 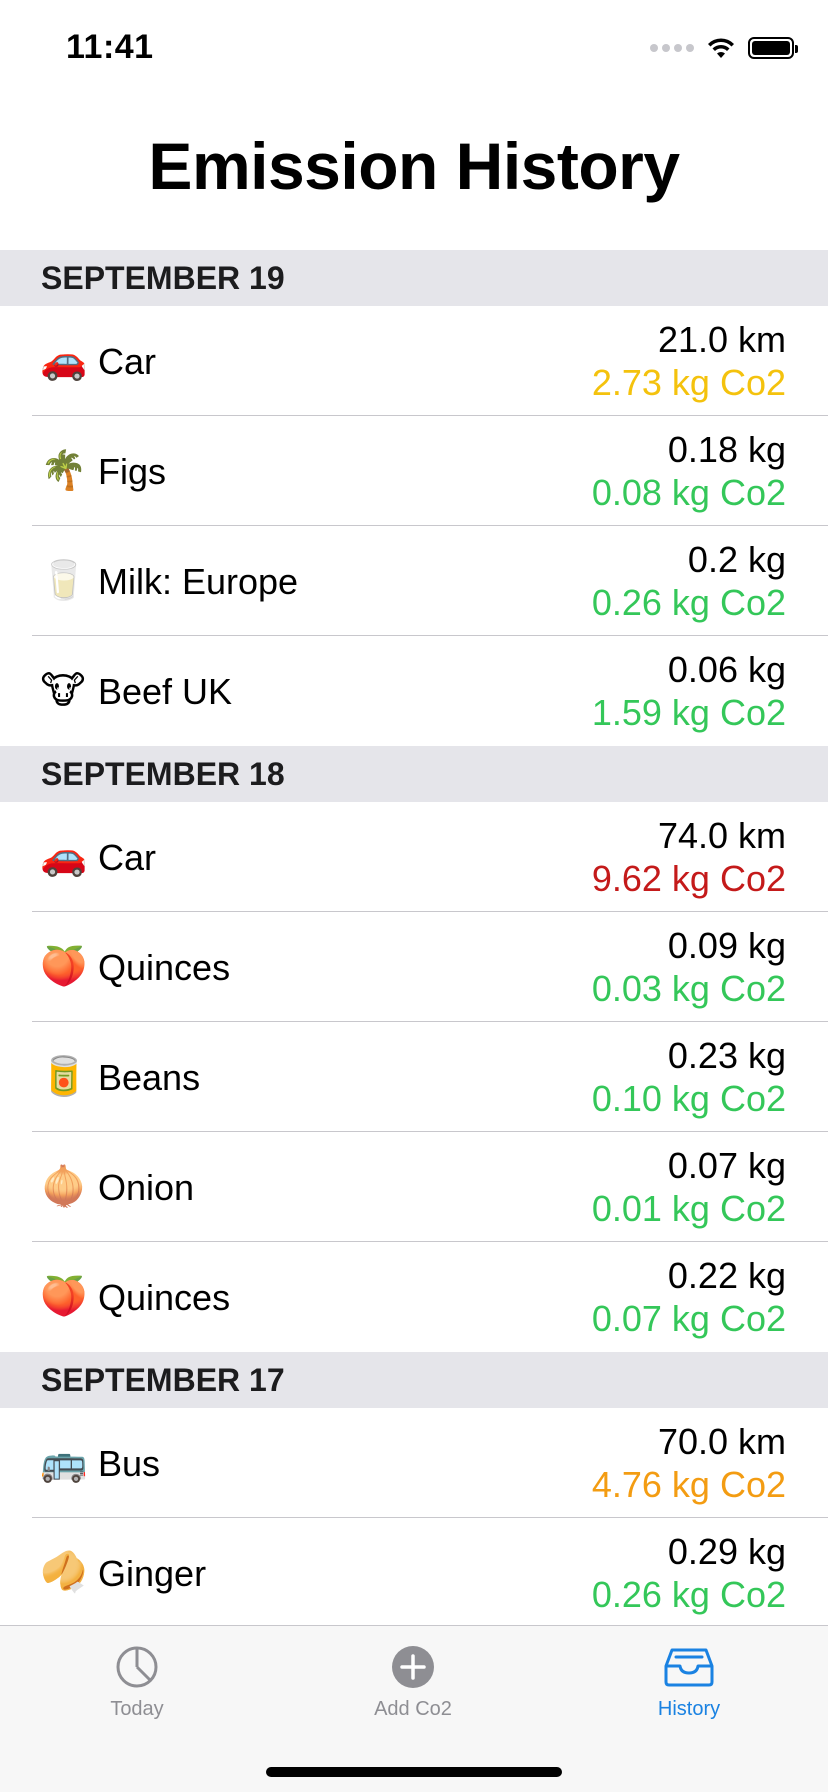 I want to click on tab-add-co2: Add Co2, so click(x=413, y=1682).